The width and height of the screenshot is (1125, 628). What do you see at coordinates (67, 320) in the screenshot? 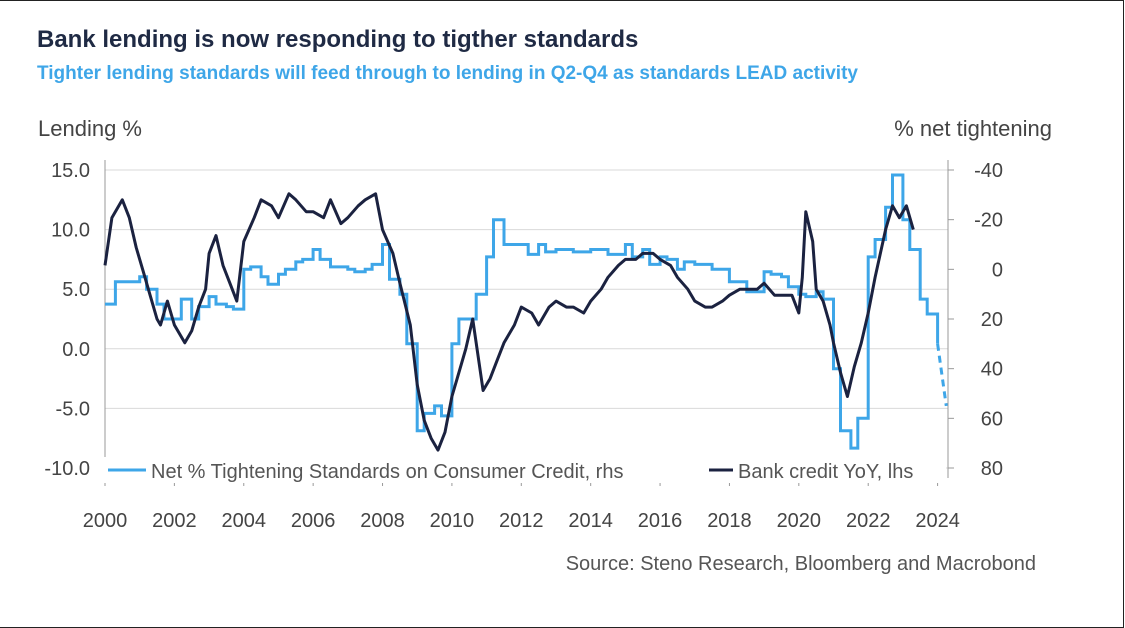
I see `y-left-tick-labels: 15.0 10.0 5.0 0.0 -5.0 -10.0` at bounding box center [67, 320].